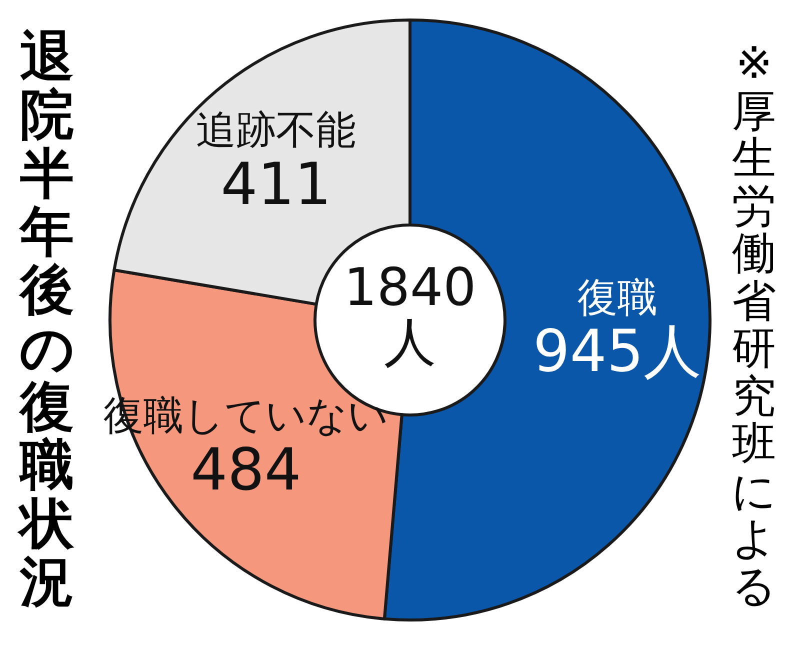  What do you see at coordinates (47, 319) in the screenshot?
I see `chart-title: 退院半年後の復職状況` at bounding box center [47, 319].